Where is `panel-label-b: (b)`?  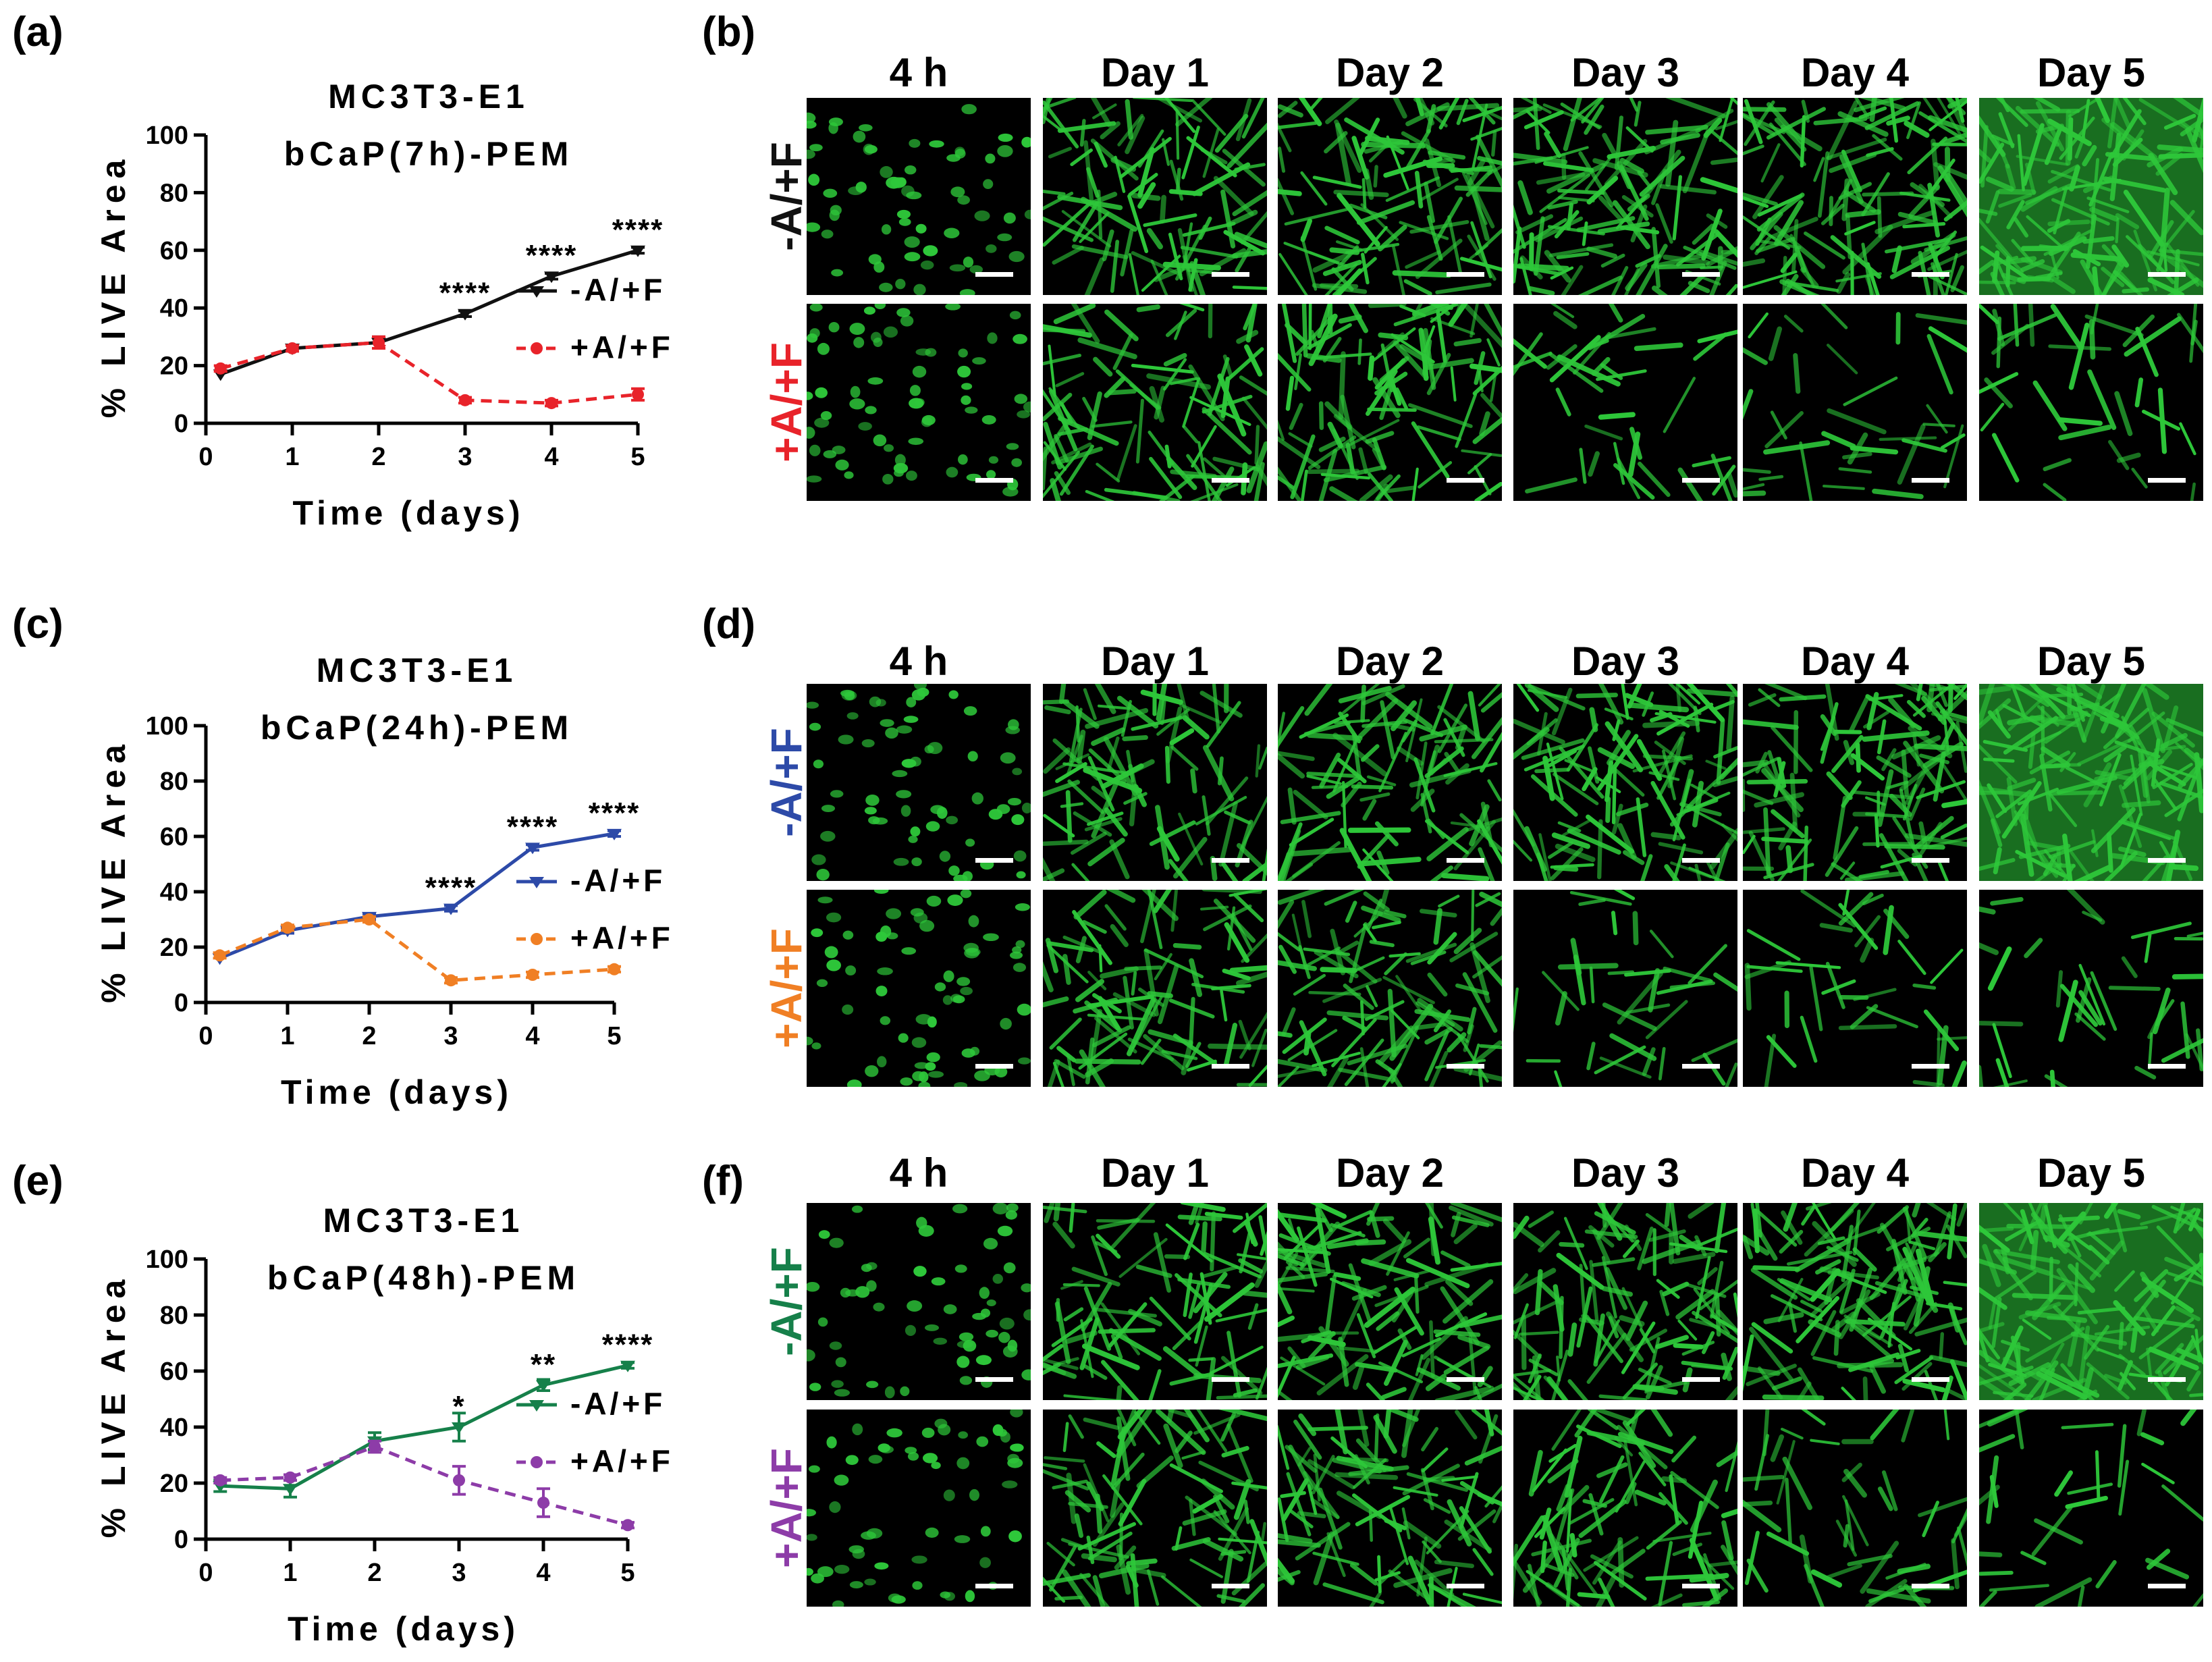 panel-label-b: (b) is located at coordinates (728, 32).